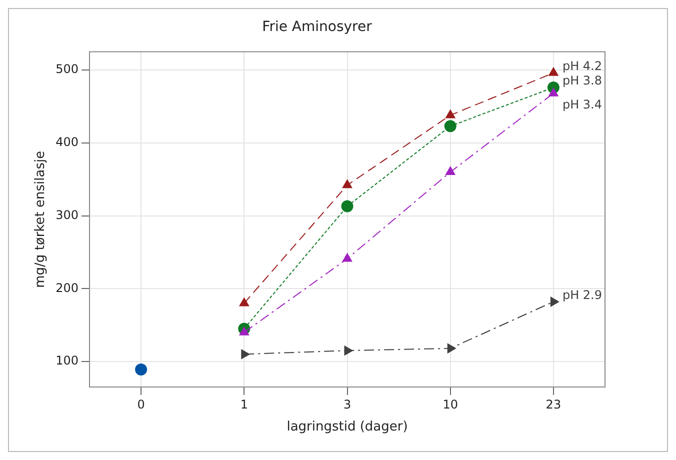 This screenshot has height=460, width=676. What do you see at coordinates (347, 404) in the screenshot?
I see `x-tick-label: 3` at bounding box center [347, 404].